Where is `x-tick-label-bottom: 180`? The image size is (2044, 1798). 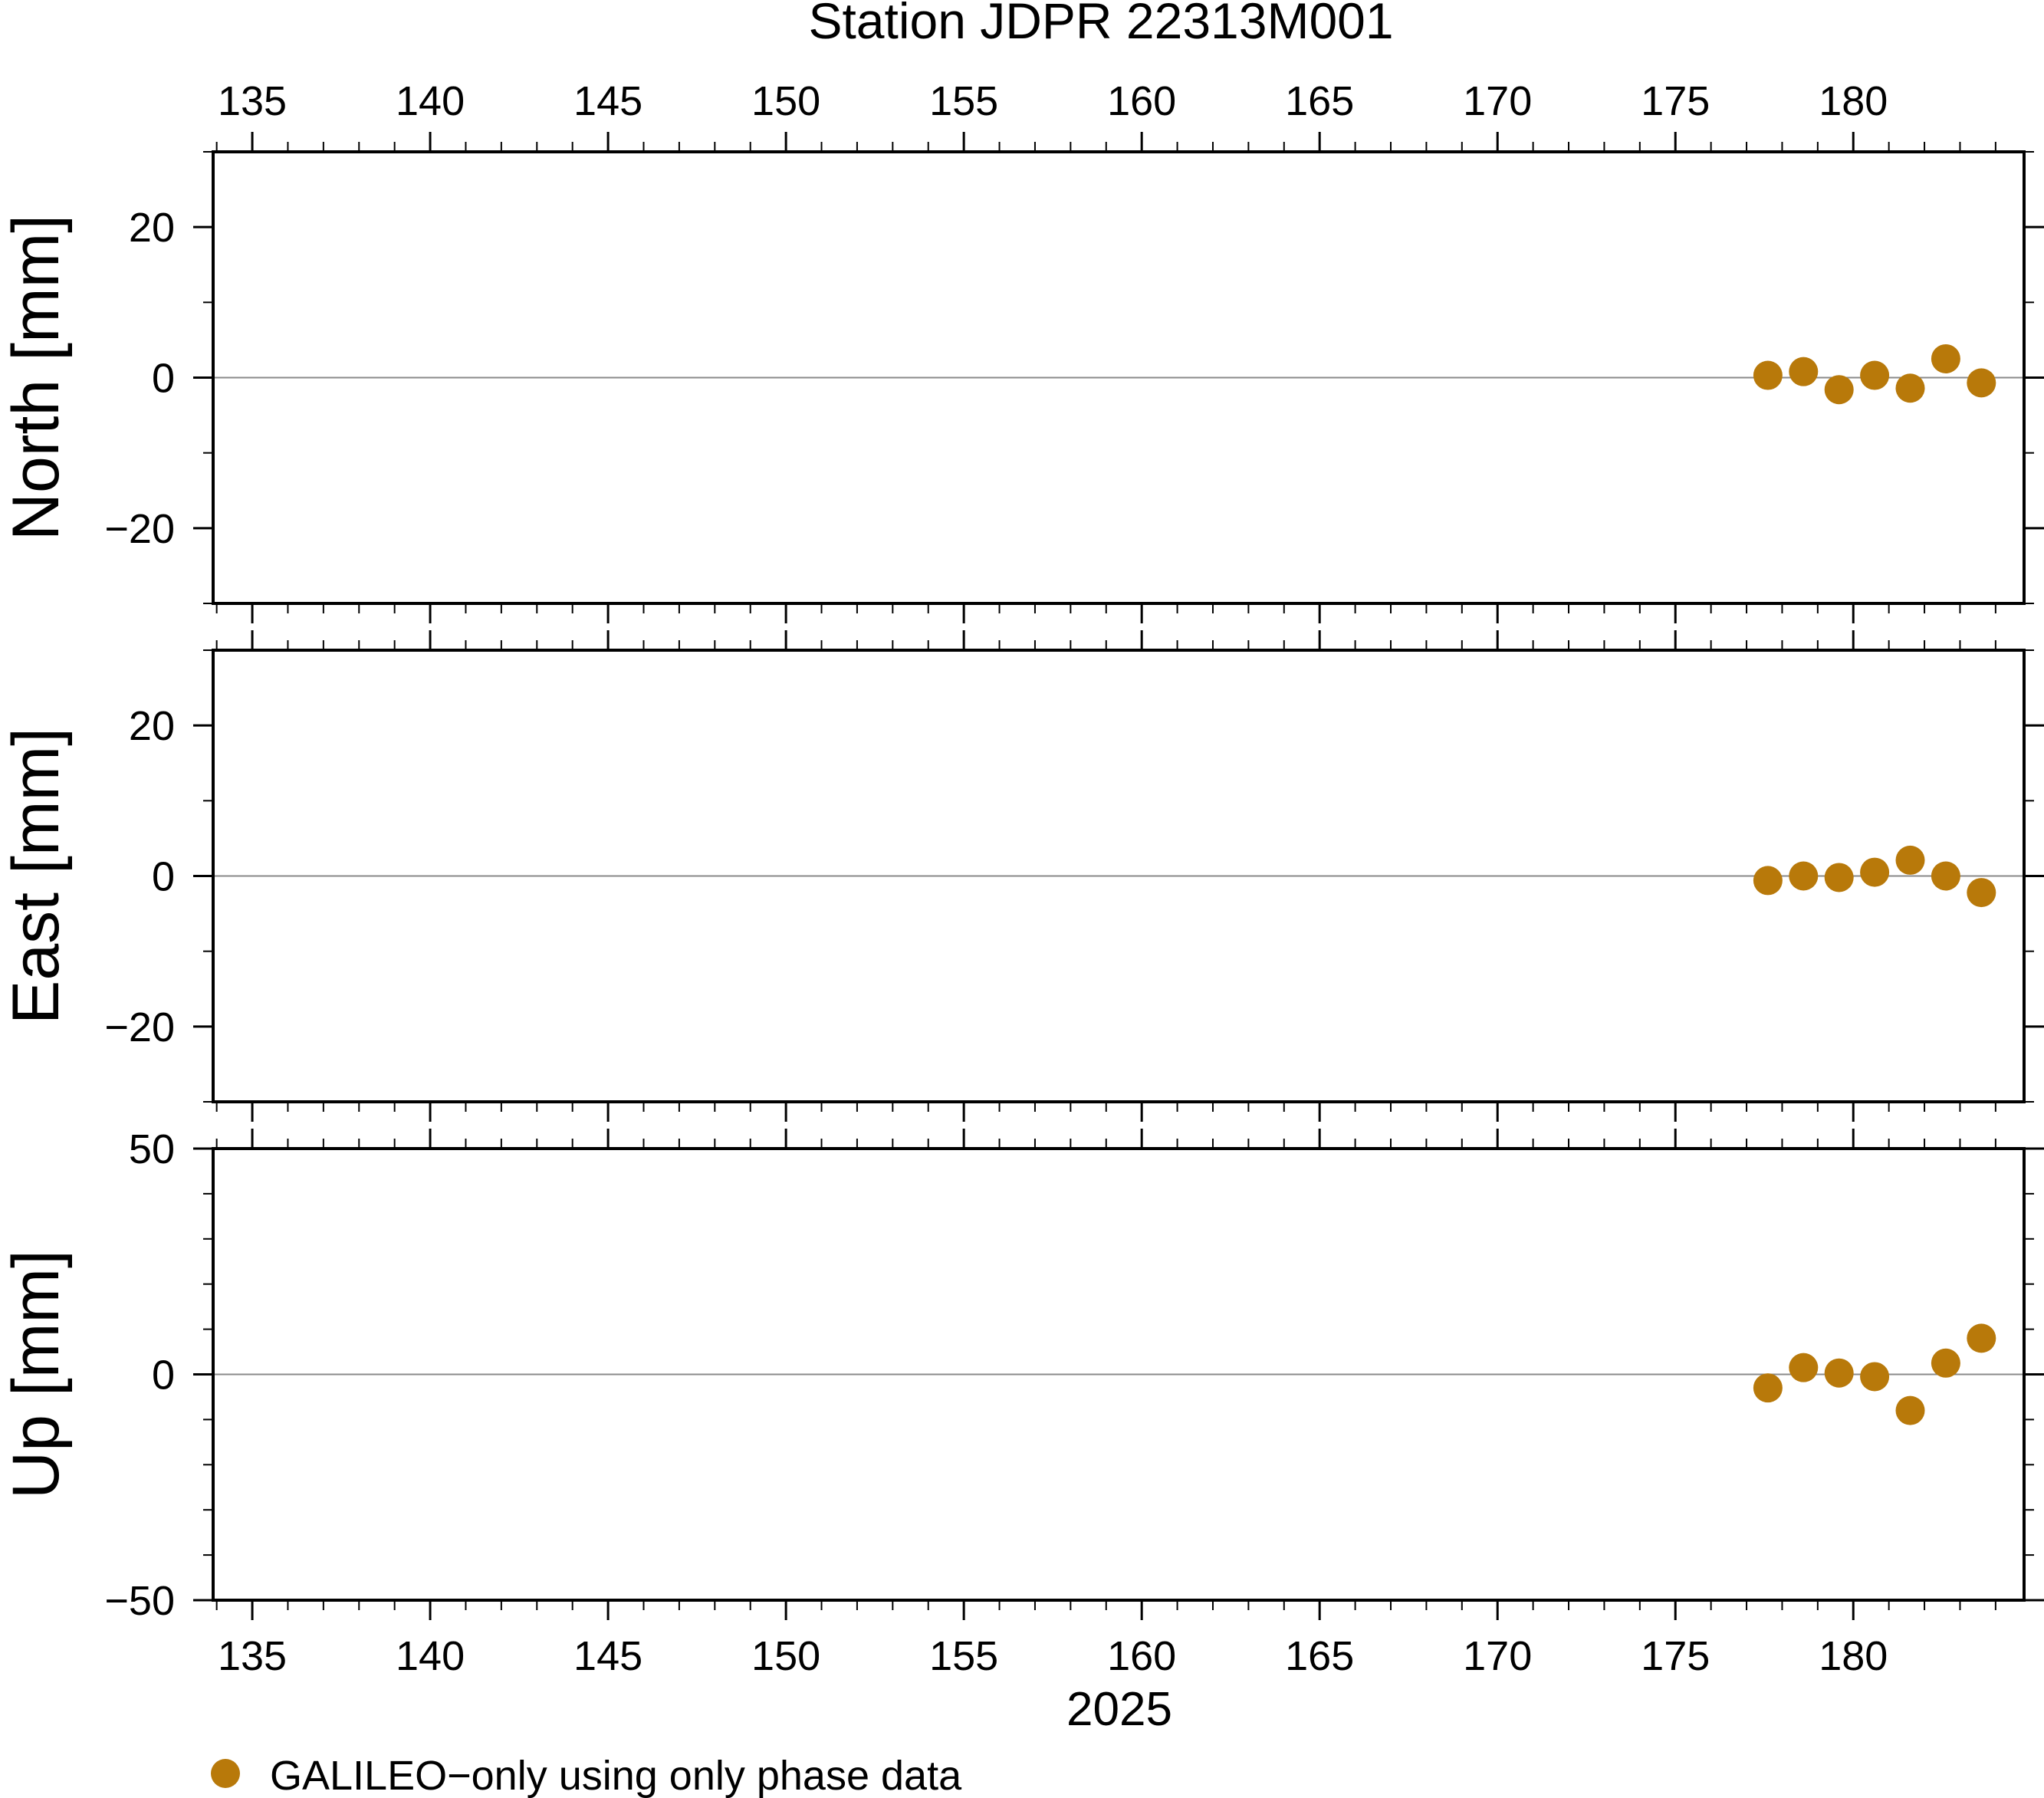 x-tick-label-bottom: 180 is located at coordinates (1853, 1656).